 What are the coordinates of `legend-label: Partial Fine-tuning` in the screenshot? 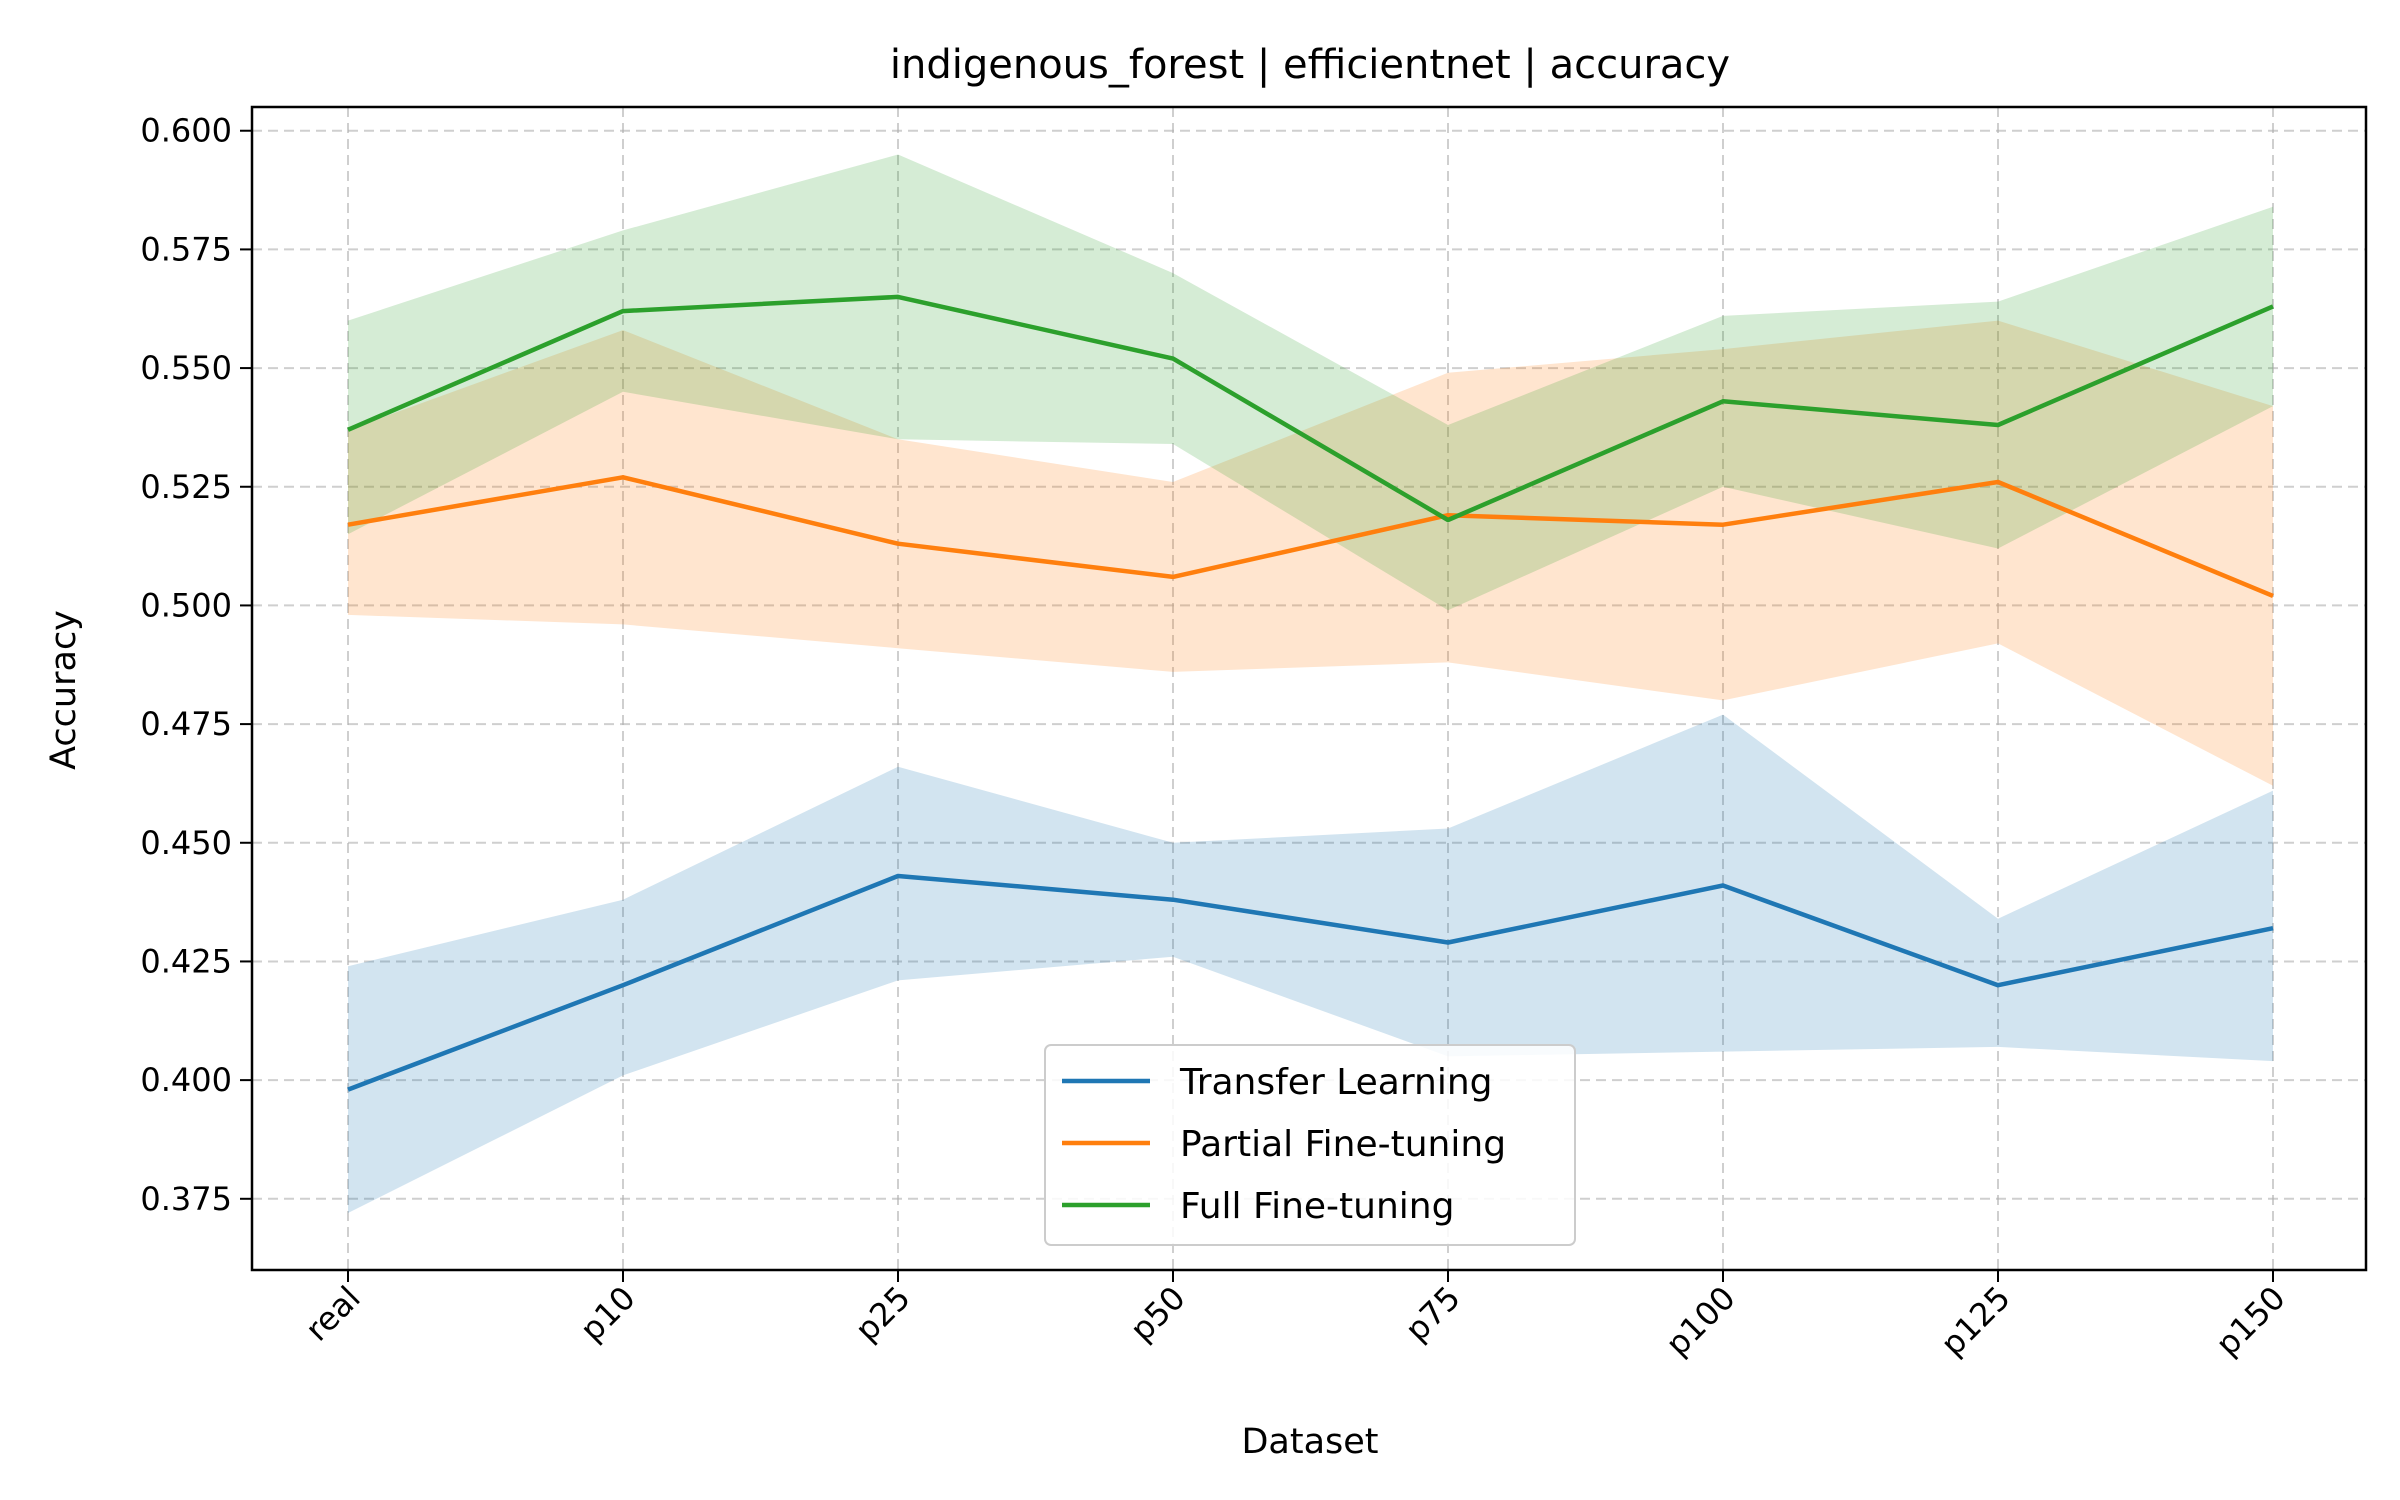 It's located at (1343, 1144).